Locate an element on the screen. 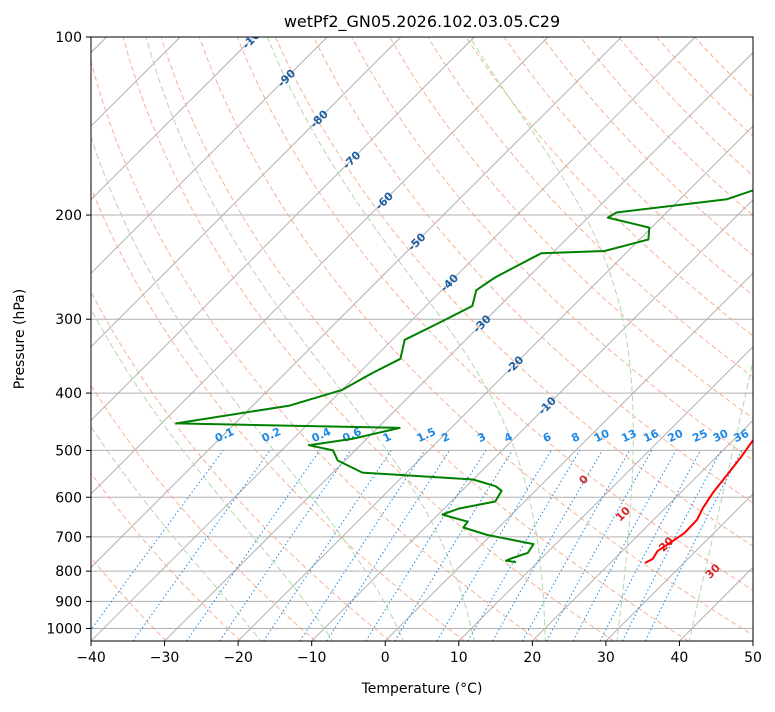  x-tick-label: −30 is located at coordinates (165, 658).